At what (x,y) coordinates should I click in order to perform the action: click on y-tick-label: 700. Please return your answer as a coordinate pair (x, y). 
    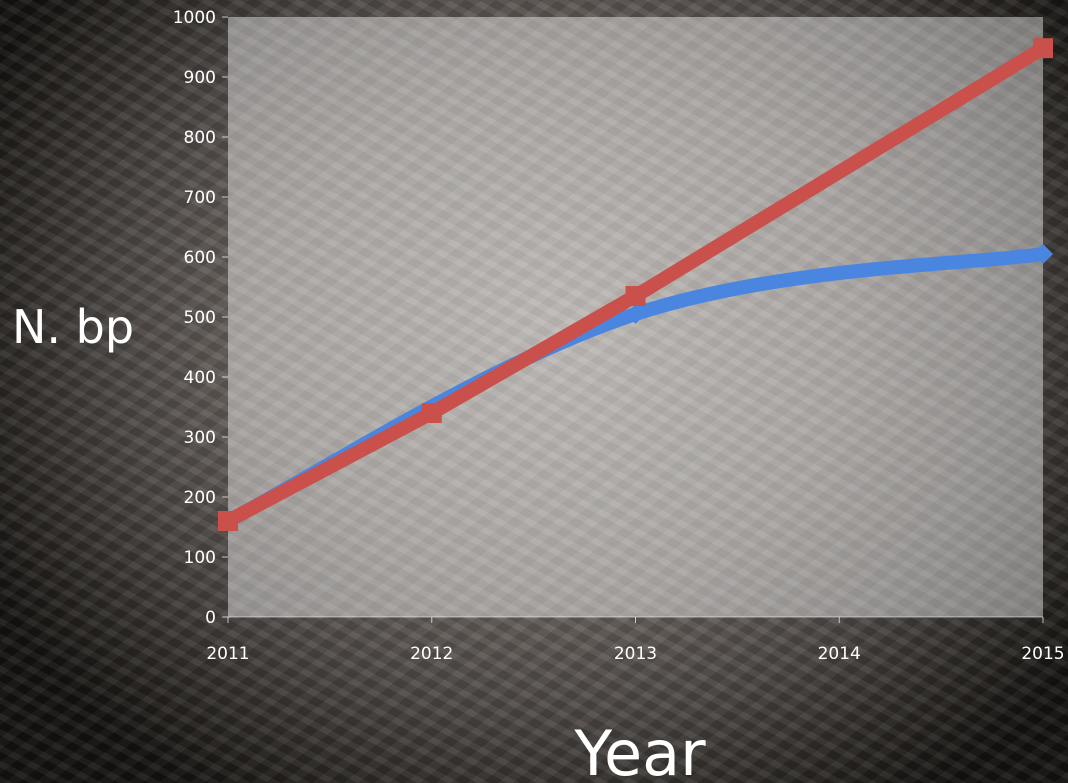
    Looking at the image, I should click on (200, 198).